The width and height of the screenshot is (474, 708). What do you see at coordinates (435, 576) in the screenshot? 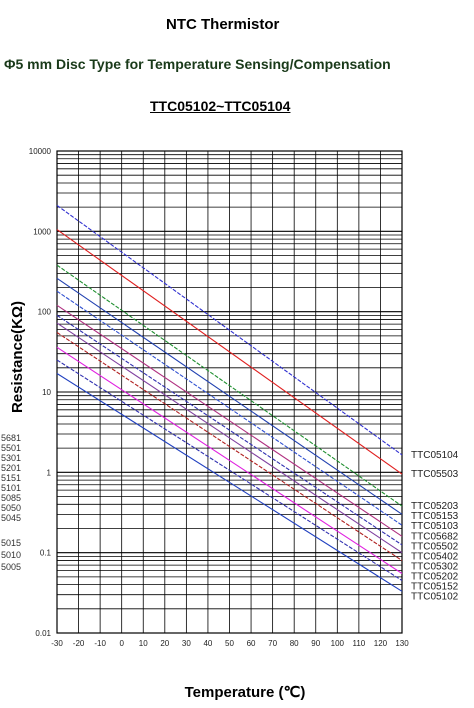
I see `series-label: TTC05202` at bounding box center [435, 576].